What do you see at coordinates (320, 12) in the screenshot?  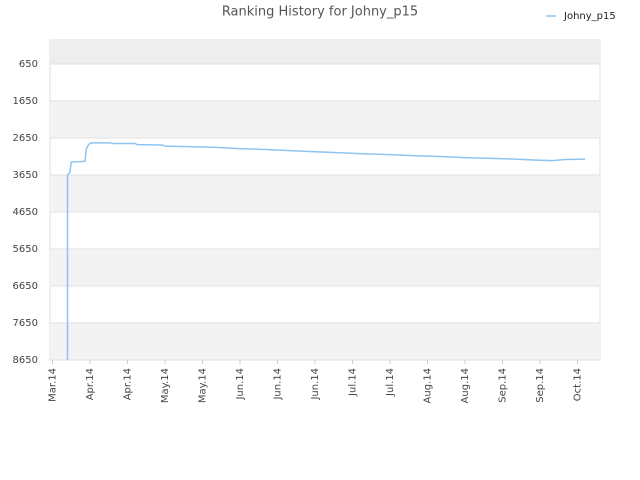 I see `chart-title: Ranking History for Johny_p15` at bounding box center [320, 12].